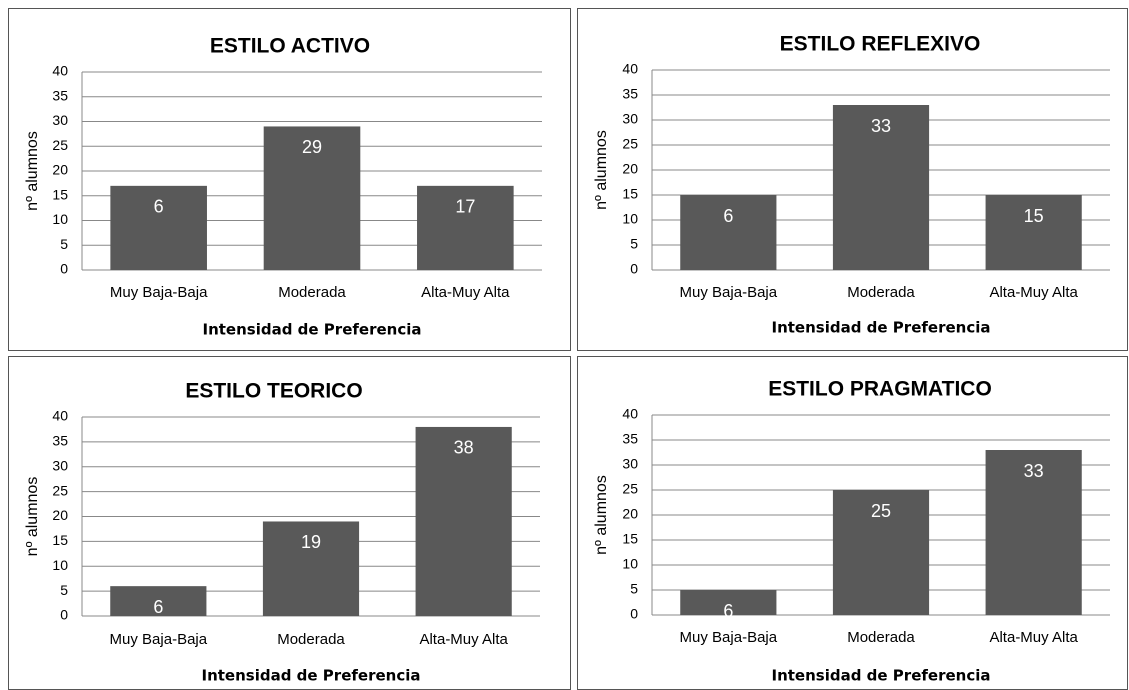  Describe the element at coordinates (465, 207) in the screenshot. I see `bar-label: 17` at that location.